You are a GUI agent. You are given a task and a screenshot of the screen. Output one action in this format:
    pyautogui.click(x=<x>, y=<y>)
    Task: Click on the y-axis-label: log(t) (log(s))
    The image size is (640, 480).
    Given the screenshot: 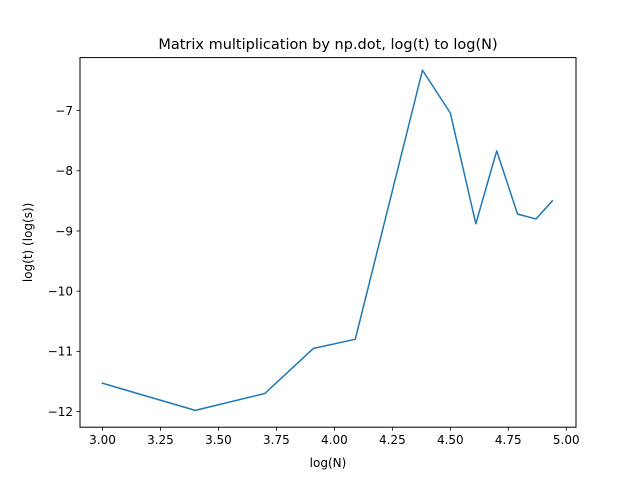 What is the action you would take?
    pyautogui.click(x=28, y=242)
    